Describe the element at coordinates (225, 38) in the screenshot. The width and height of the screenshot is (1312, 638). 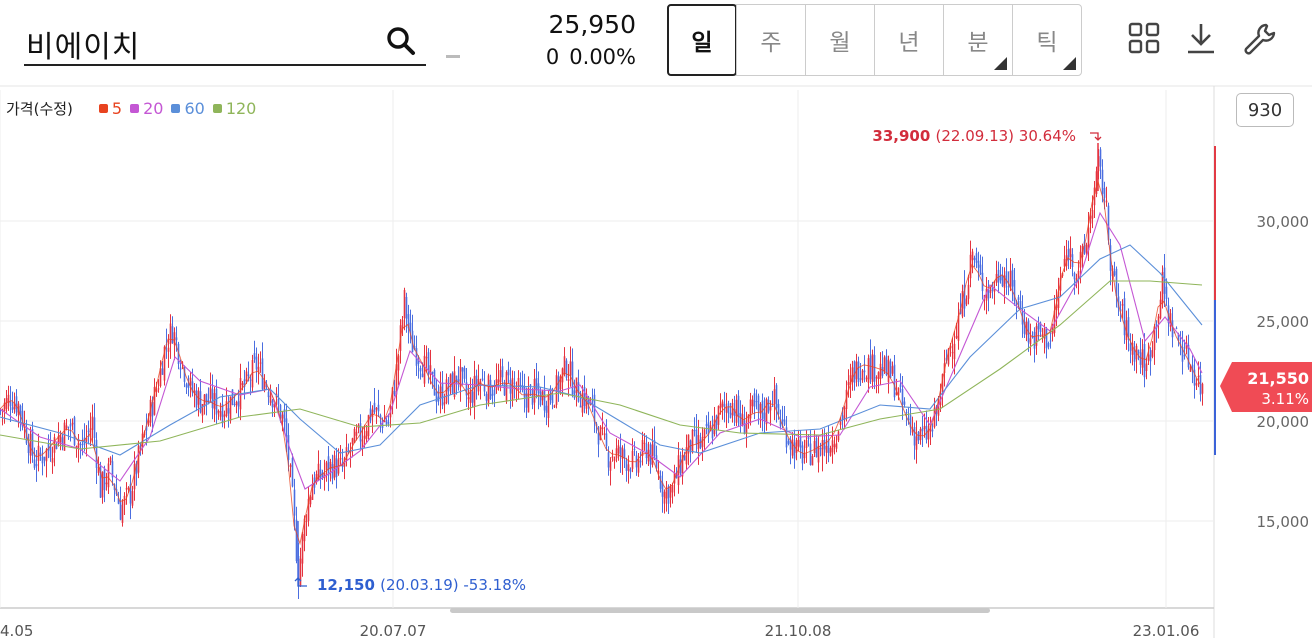
I see `stock-search-box: 비에이치` at that location.